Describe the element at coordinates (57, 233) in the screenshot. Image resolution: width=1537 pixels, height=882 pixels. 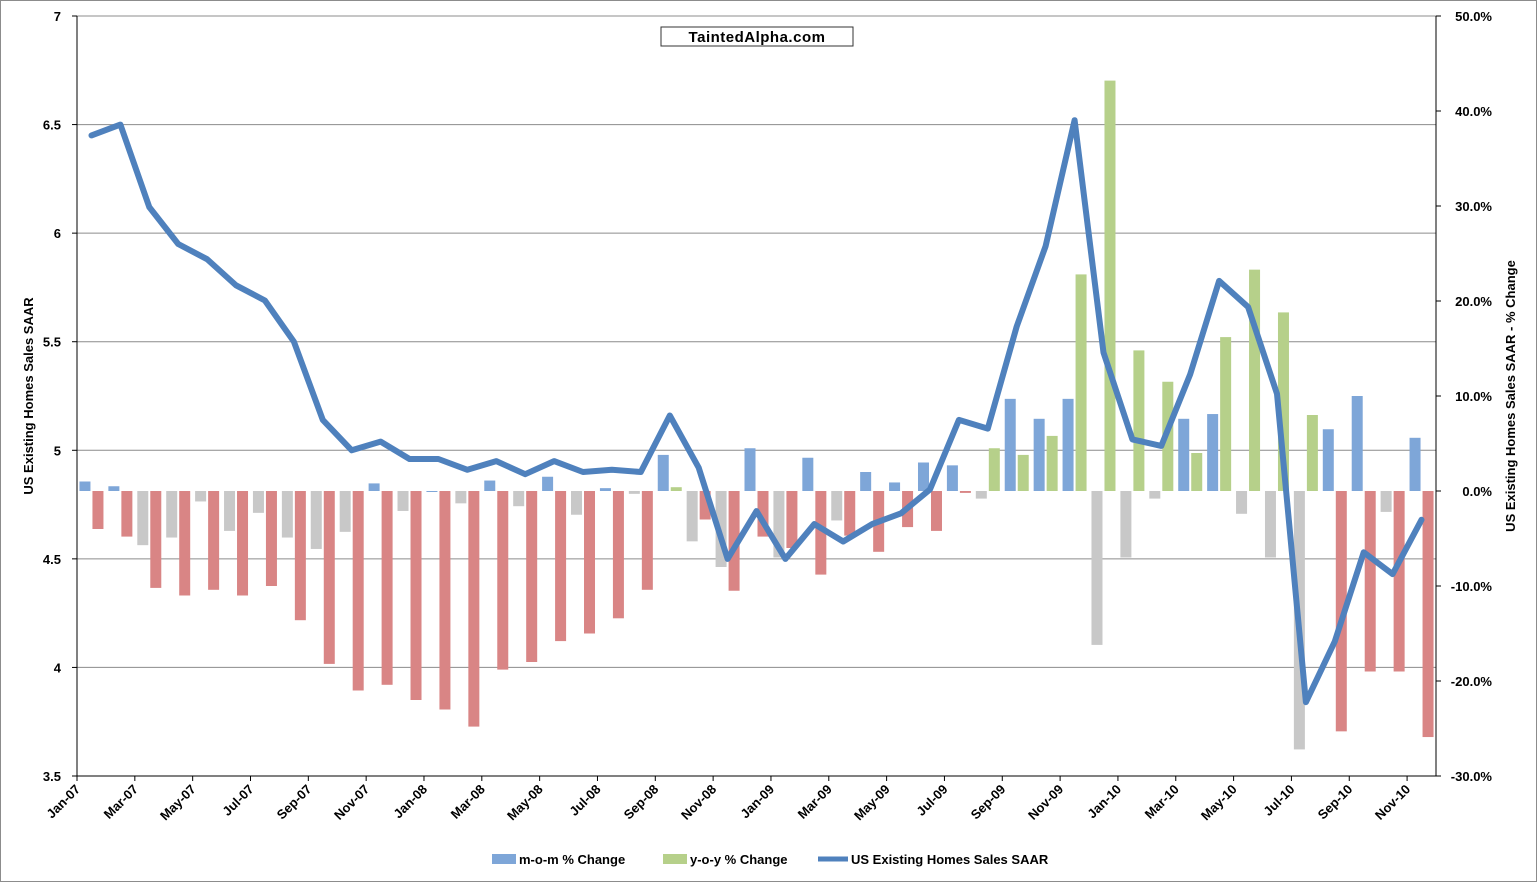
I see `left-tick-label: 6` at that location.